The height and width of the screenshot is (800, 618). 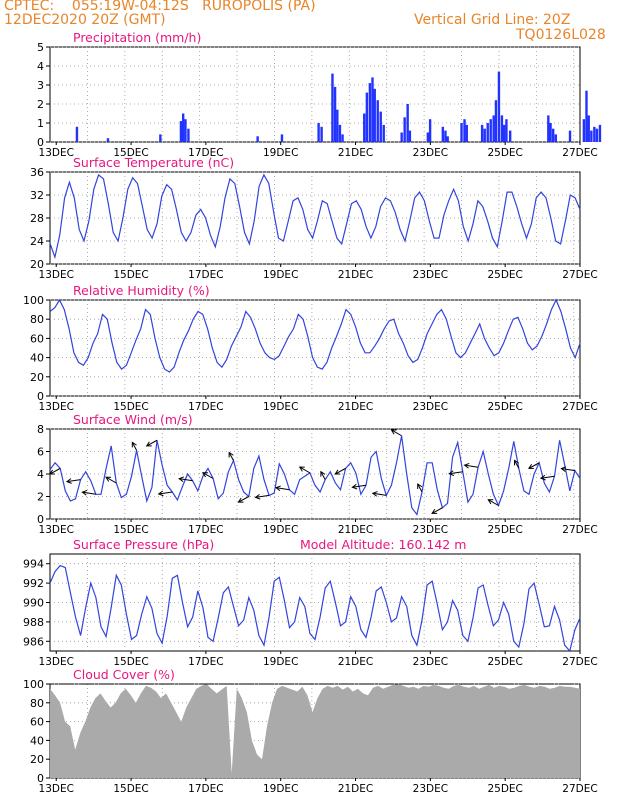 What do you see at coordinates (37, 338) in the screenshot?
I see `y-tick-label: 60` at bounding box center [37, 338].